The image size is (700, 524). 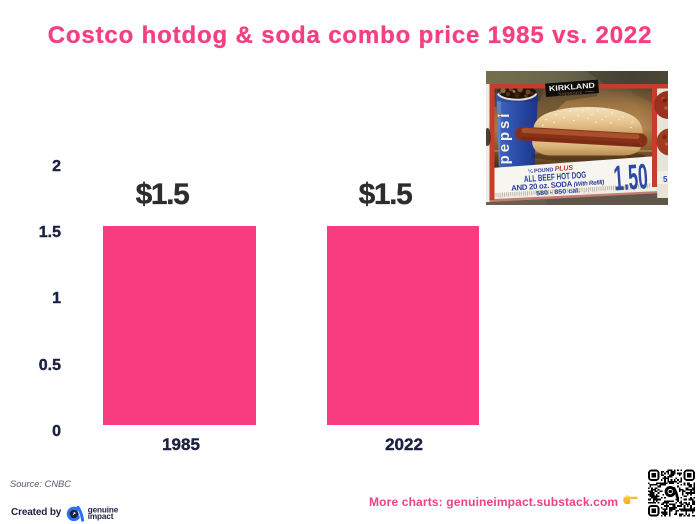 What do you see at coordinates (551, 170) in the screenshot?
I see `svg-text: ¼ POUND PLUS` at bounding box center [551, 170].